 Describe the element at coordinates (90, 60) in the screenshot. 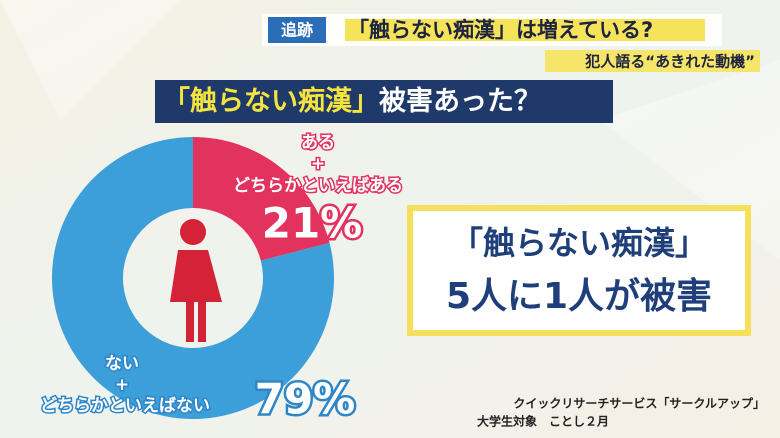

I see `bg-shape` at that location.